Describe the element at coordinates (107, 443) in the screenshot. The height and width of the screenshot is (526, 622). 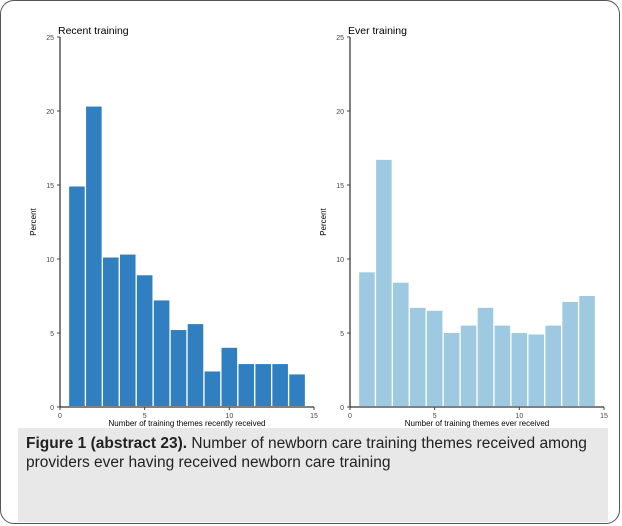
I see `caption-label: Figure 1 (abstract 23).` at that location.